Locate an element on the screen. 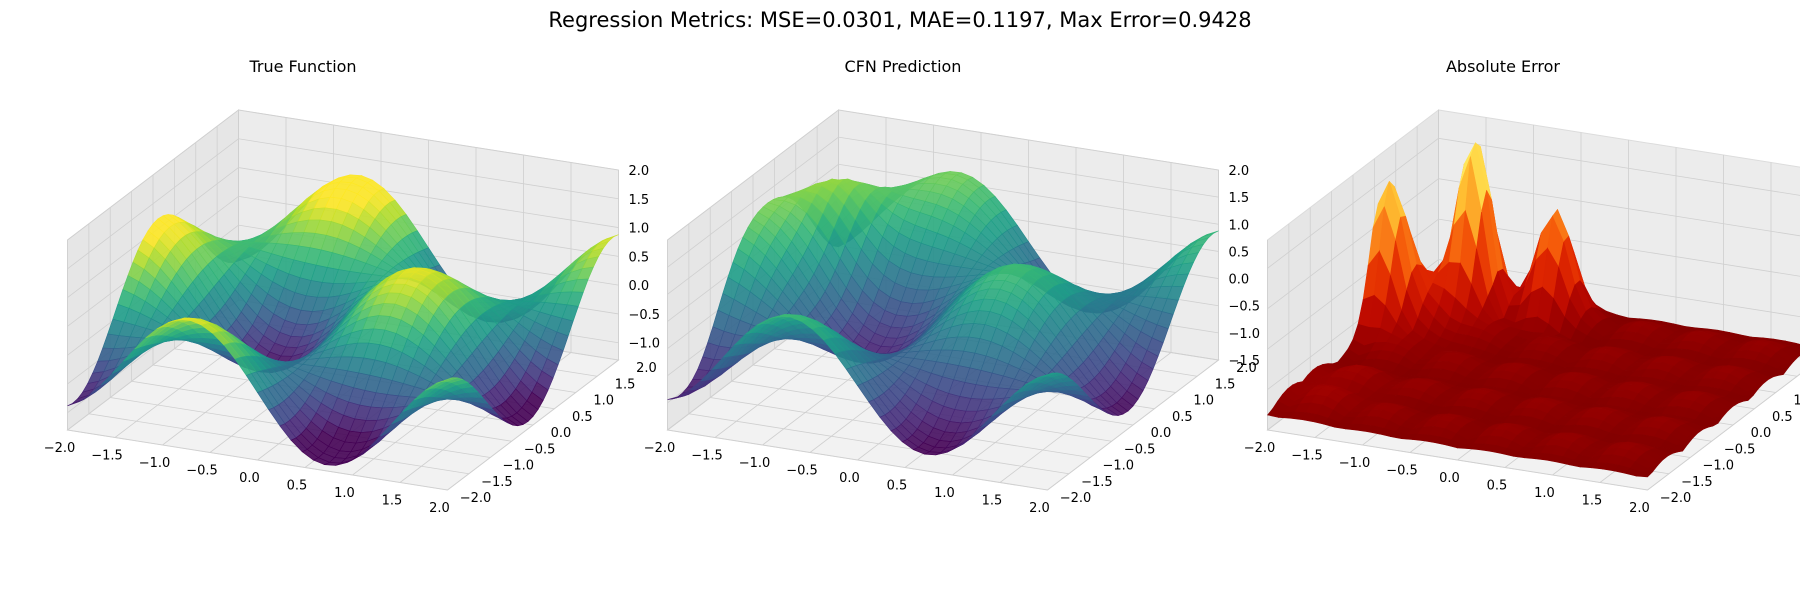 This screenshot has width=1800, height=600. panel-title: Absolute Error is located at coordinates (1503, 66).